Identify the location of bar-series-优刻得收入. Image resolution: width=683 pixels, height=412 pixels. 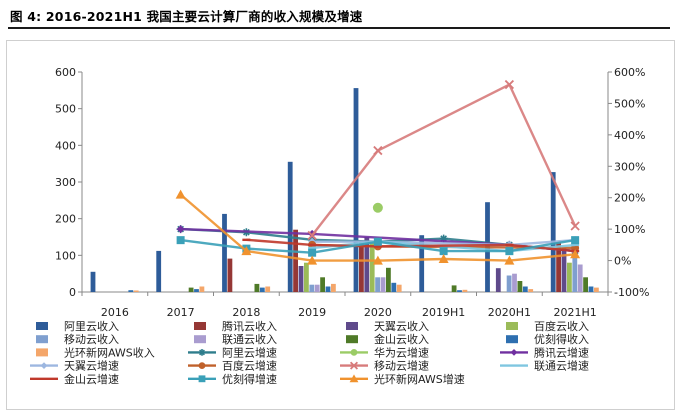
(361, 287).